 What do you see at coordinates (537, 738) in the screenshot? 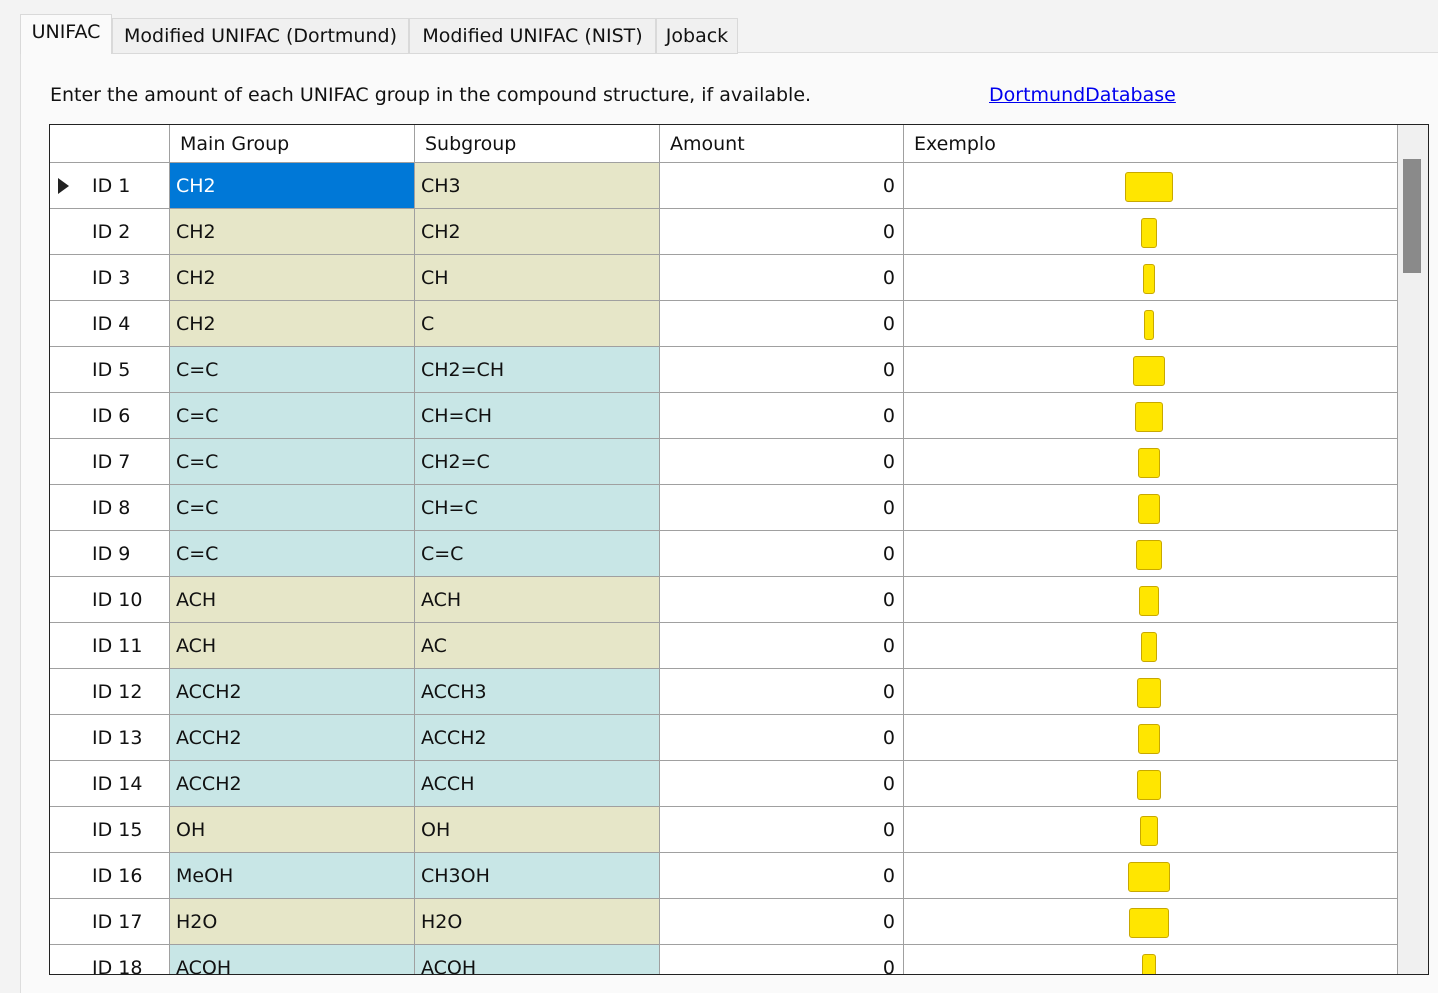
I see `subgroup-cell: ACCH2` at bounding box center [537, 738].